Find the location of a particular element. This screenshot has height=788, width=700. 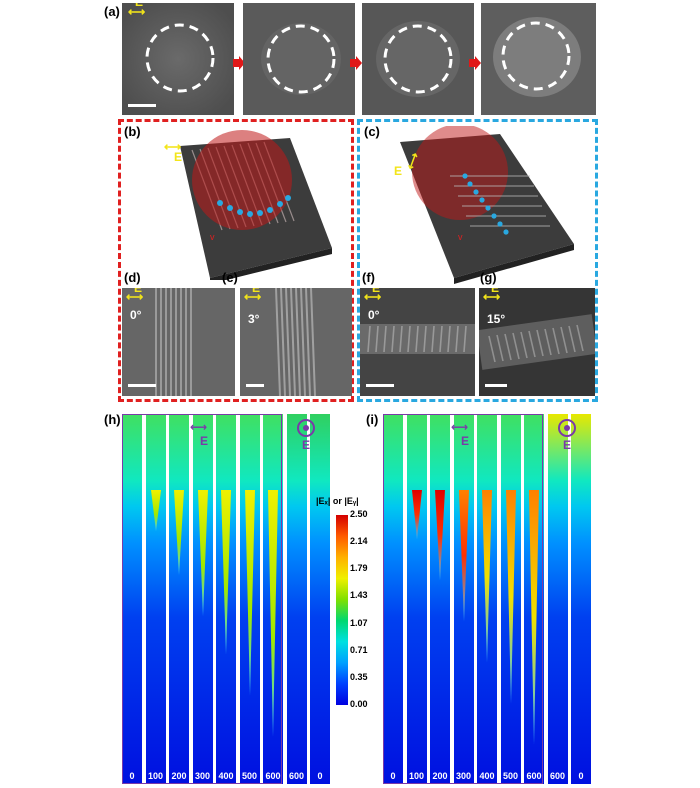

colorbar-tick-label: 1.07 is located at coordinates (359, 622).